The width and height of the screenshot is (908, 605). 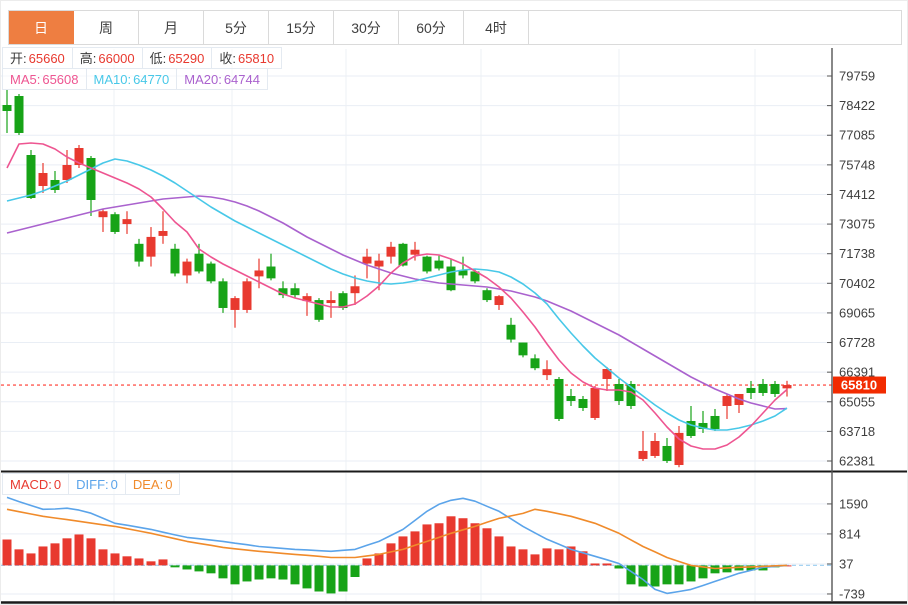 What do you see at coordinates (857, 253) in the screenshot?
I see `axis-tick-label: 71738` at bounding box center [857, 253].